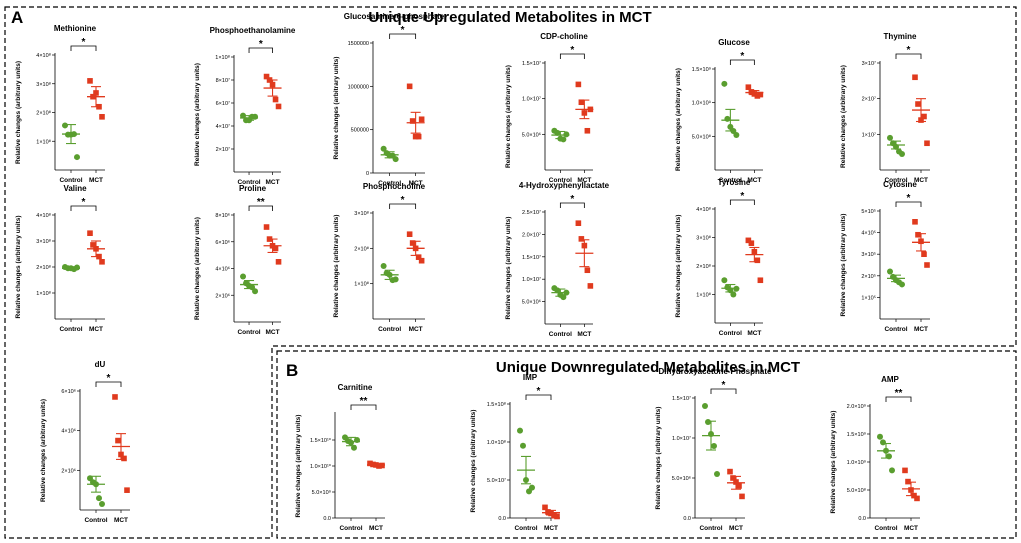 This screenshot has height=543, width=1021. I want to click on y-tick-label: 1000000, so click(358, 87).